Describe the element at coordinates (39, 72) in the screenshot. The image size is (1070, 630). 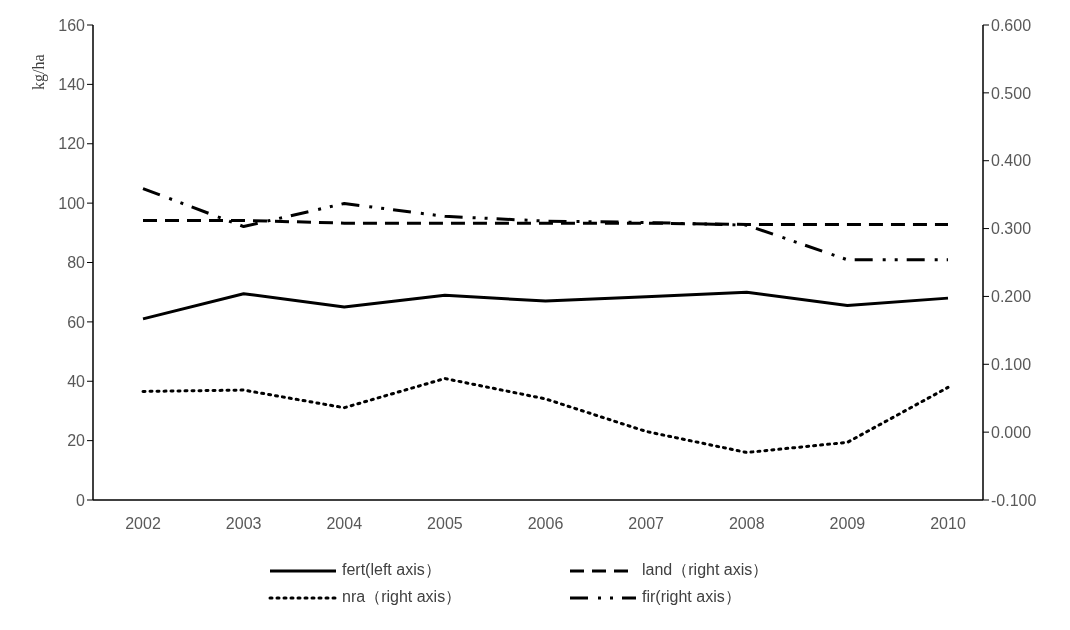
I see `y-axis-title: kg/ha` at that location.